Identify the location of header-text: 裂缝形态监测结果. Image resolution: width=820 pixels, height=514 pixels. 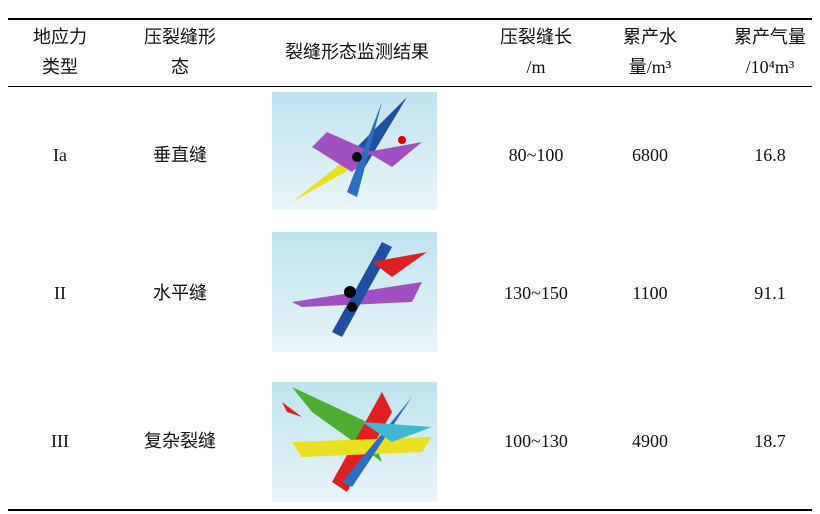
(357, 52).